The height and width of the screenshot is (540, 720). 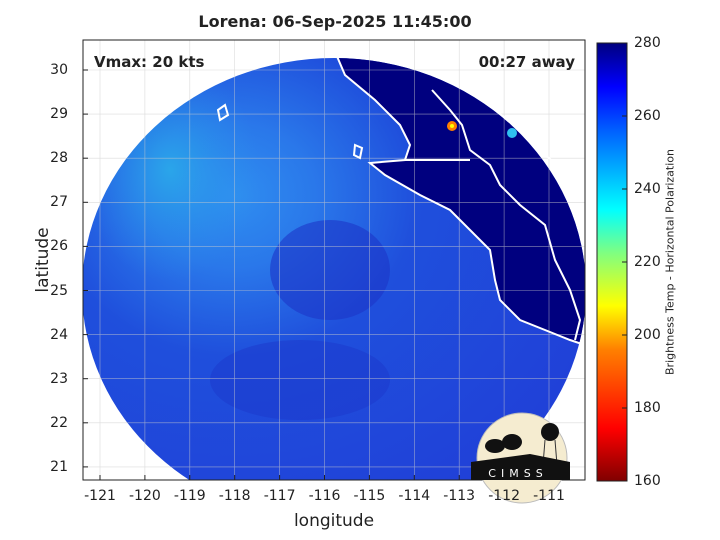 I want to click on plot-title: Lorena: 06-Sep-2025 11:45:00, so click(x=335, y=21).